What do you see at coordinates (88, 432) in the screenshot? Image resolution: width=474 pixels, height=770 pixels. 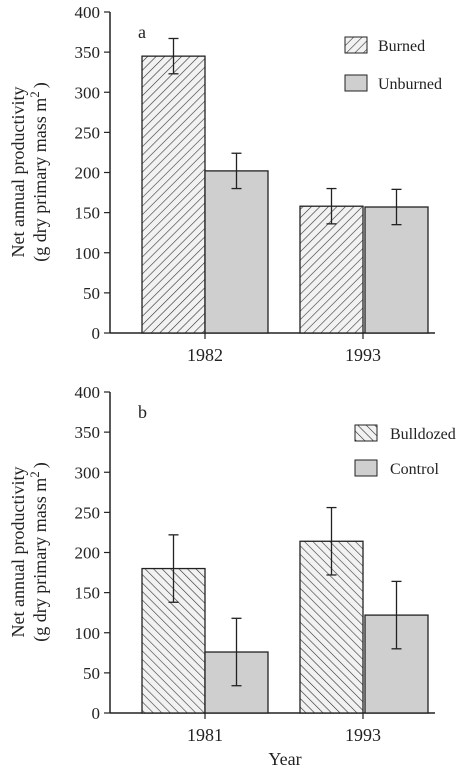 I see `panel-b-y-tick-label: 350` at bounding box center [88, 432].